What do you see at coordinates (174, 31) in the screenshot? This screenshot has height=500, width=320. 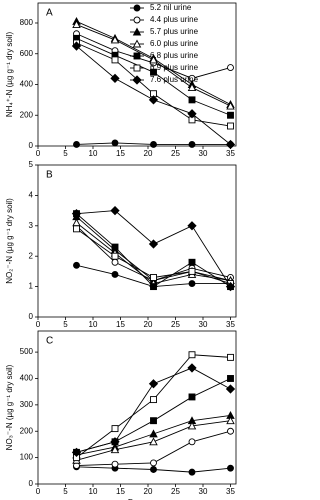 I see `legend-label: 5.7 plus urine` at bounding box center [174, 31].